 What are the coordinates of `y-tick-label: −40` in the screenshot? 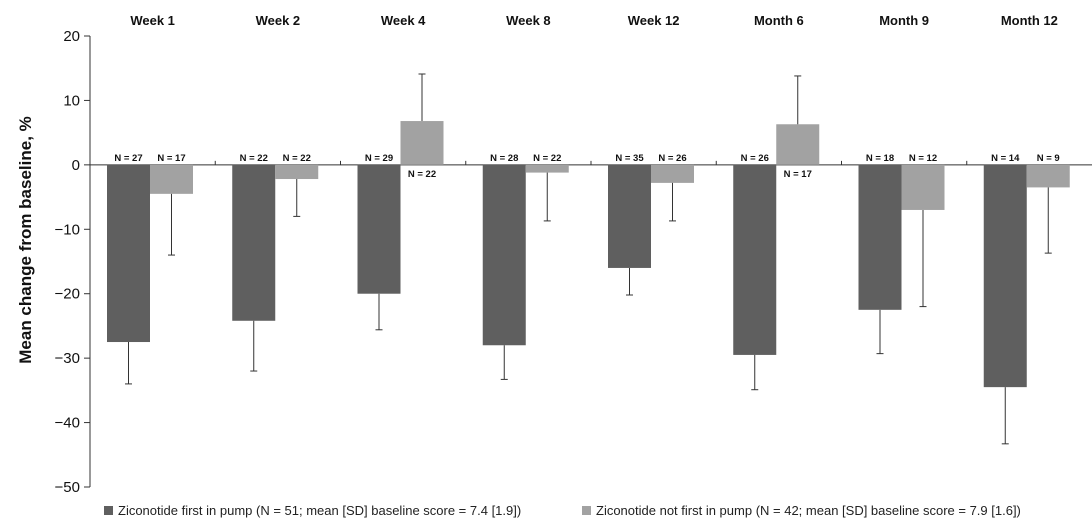 It's located at (67, 423).